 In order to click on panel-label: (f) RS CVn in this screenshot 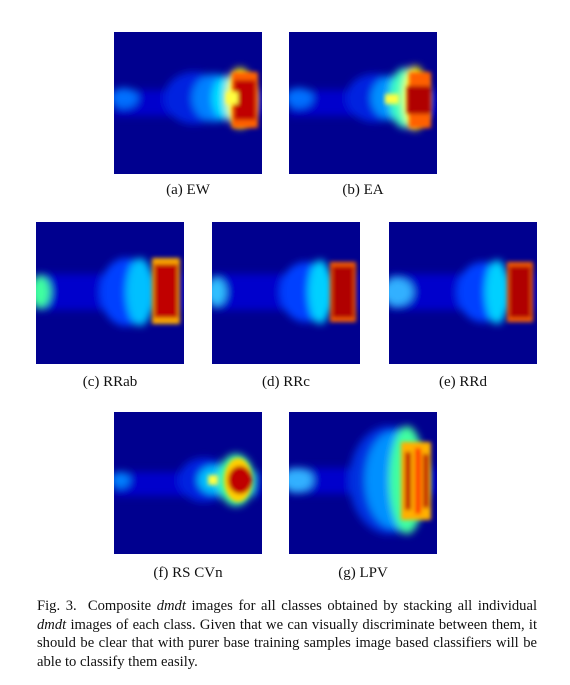, I will do `click(188, 573)`.